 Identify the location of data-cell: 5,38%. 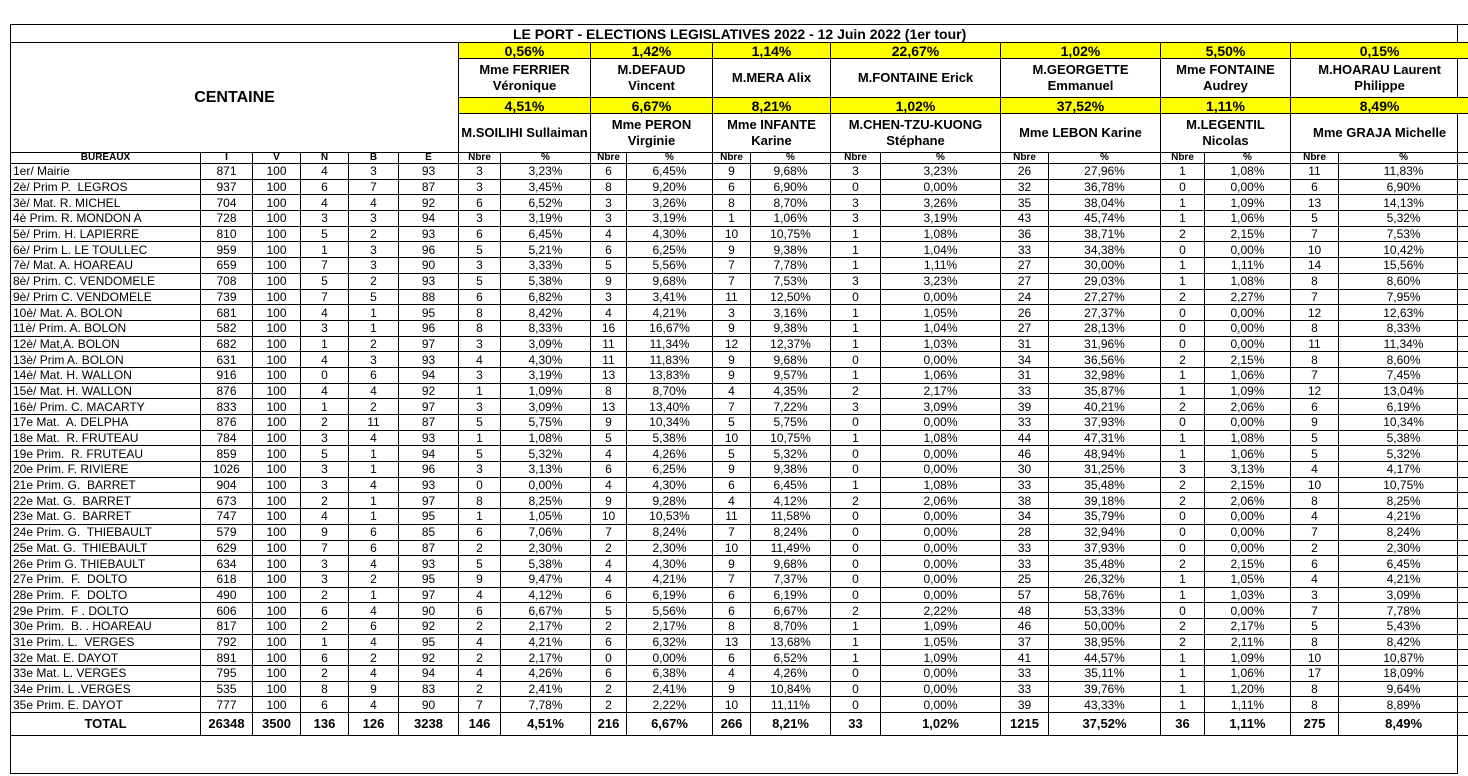
(545, 563).